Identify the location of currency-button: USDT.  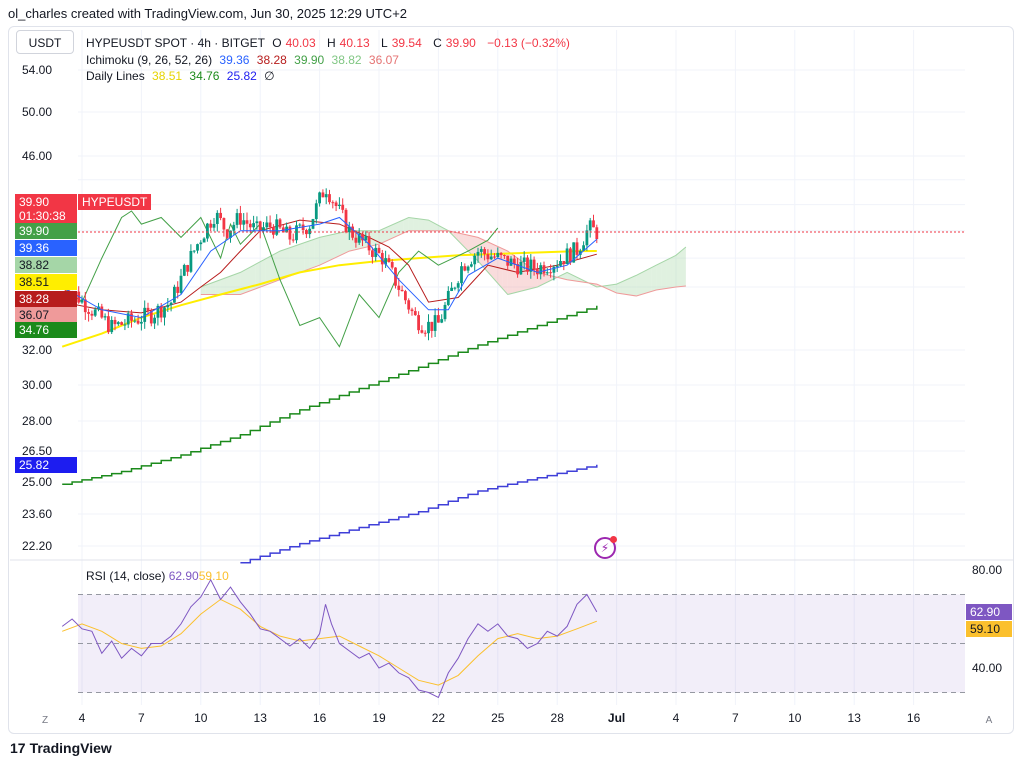
(45, 42).